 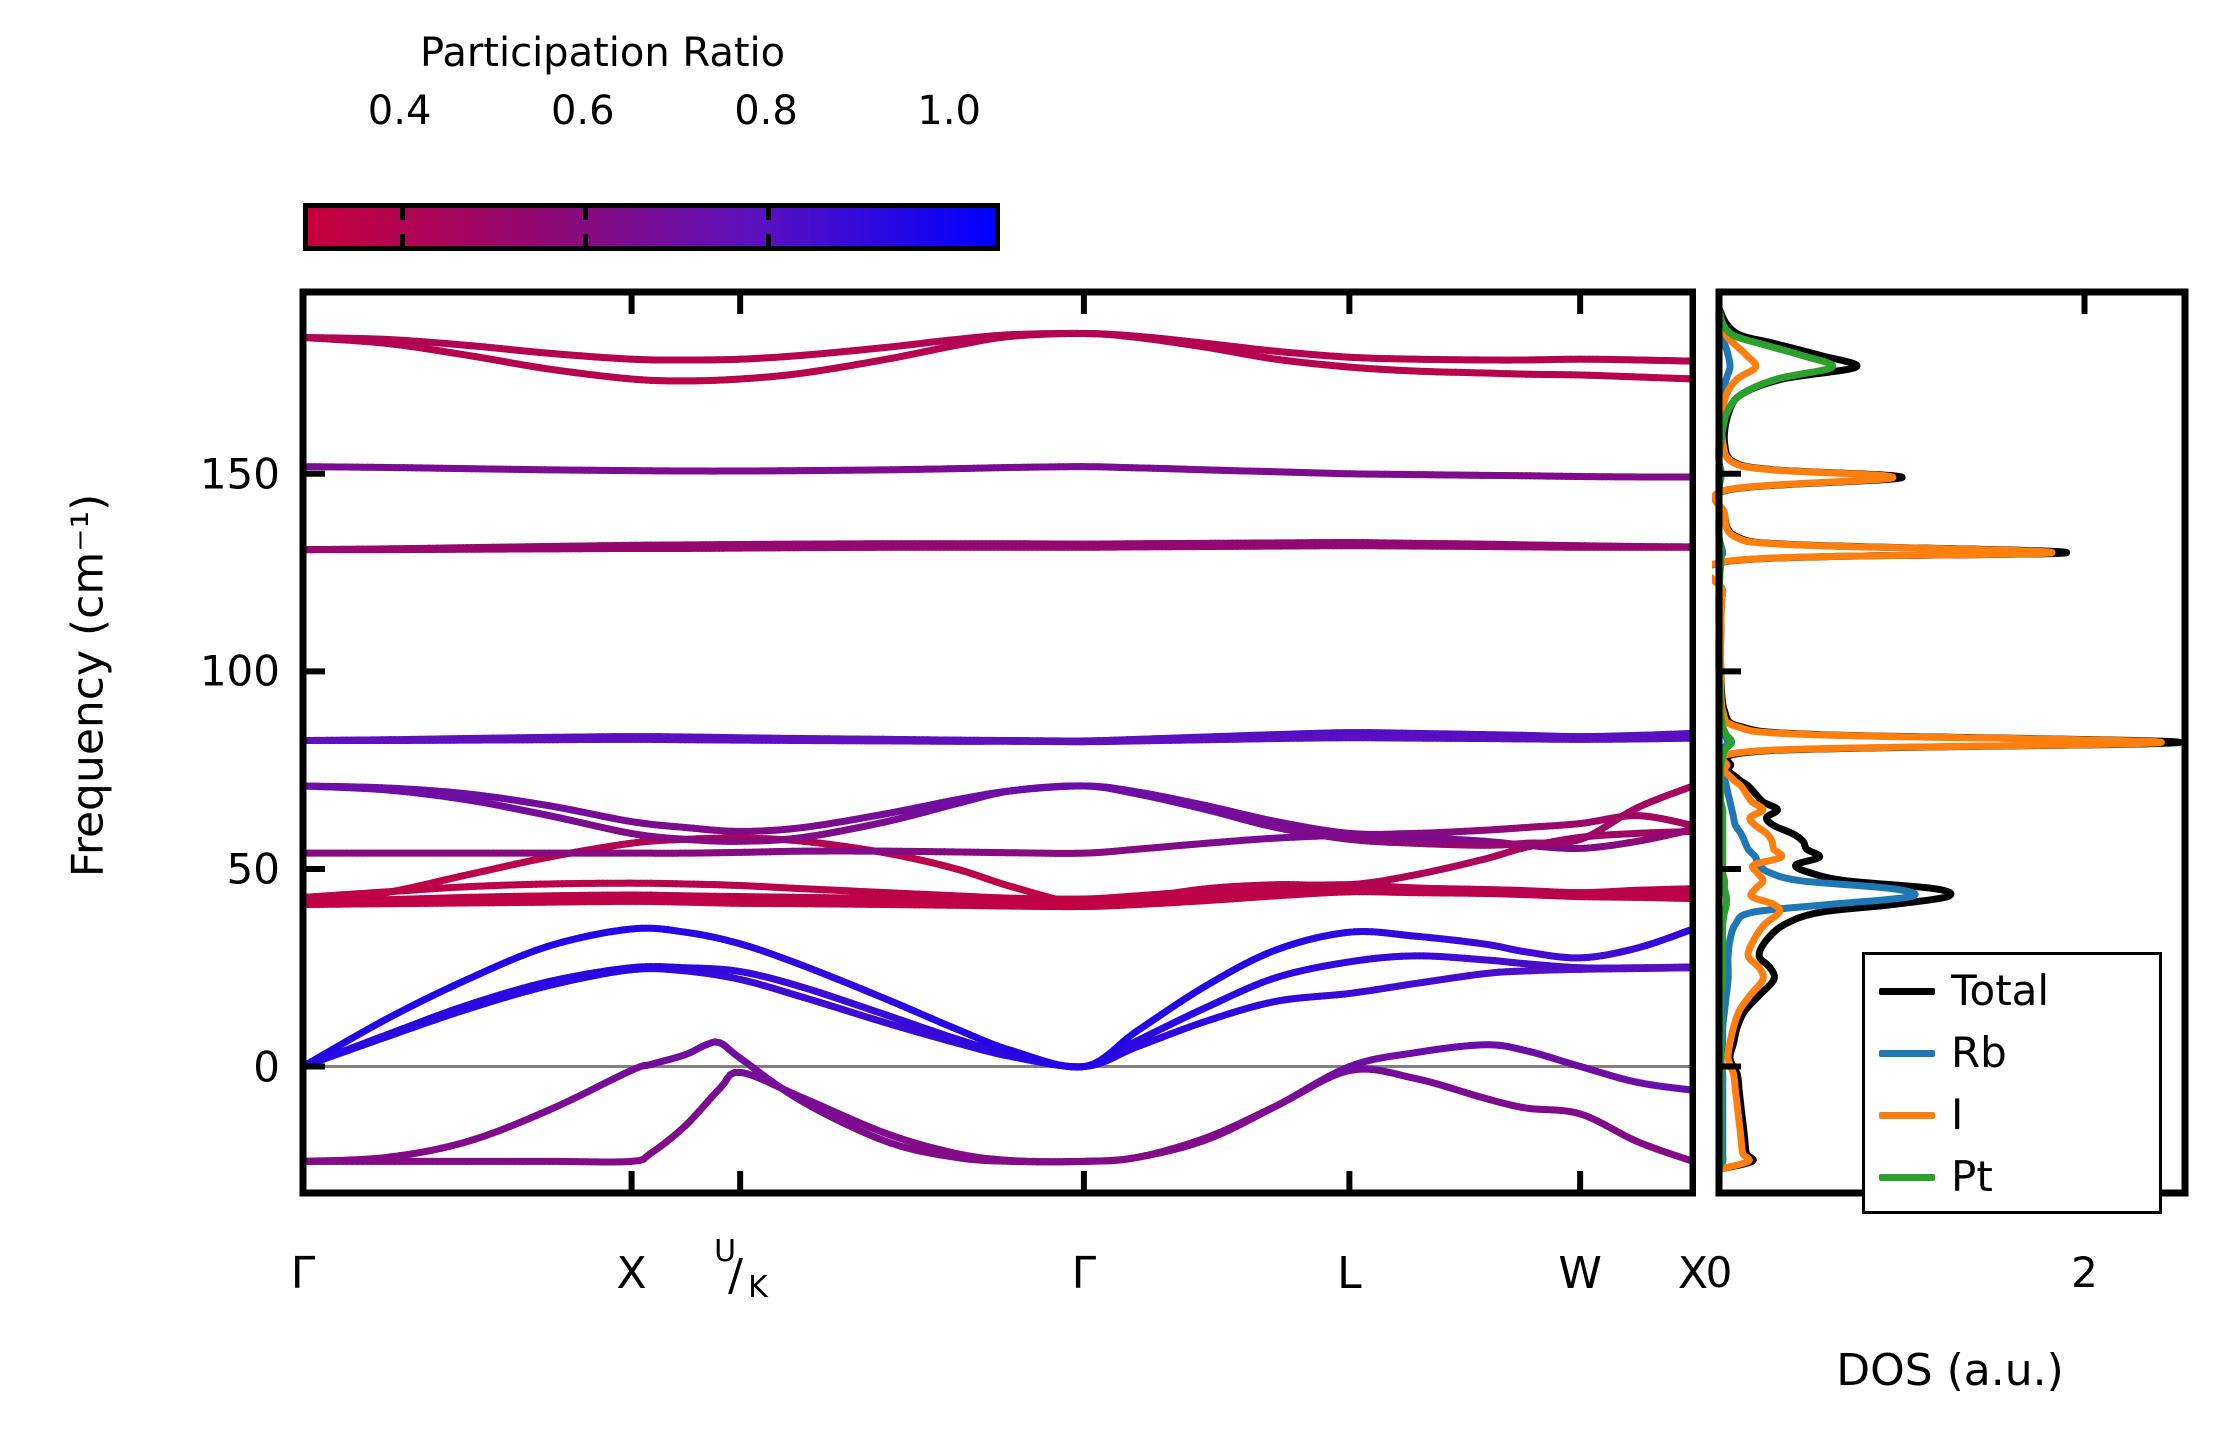 I want to click on colorbar-tick-label: 0.8, so click(x=766, y=111).